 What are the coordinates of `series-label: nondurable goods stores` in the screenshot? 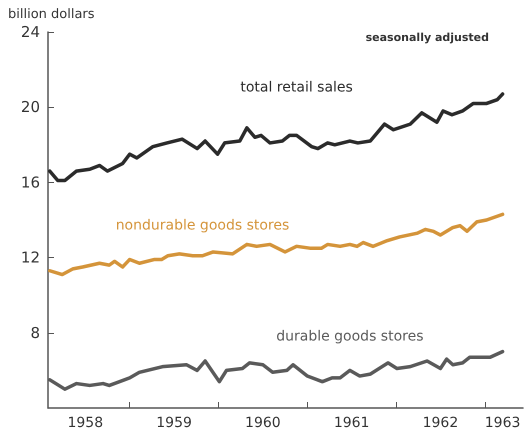 It's located at (203, 226).